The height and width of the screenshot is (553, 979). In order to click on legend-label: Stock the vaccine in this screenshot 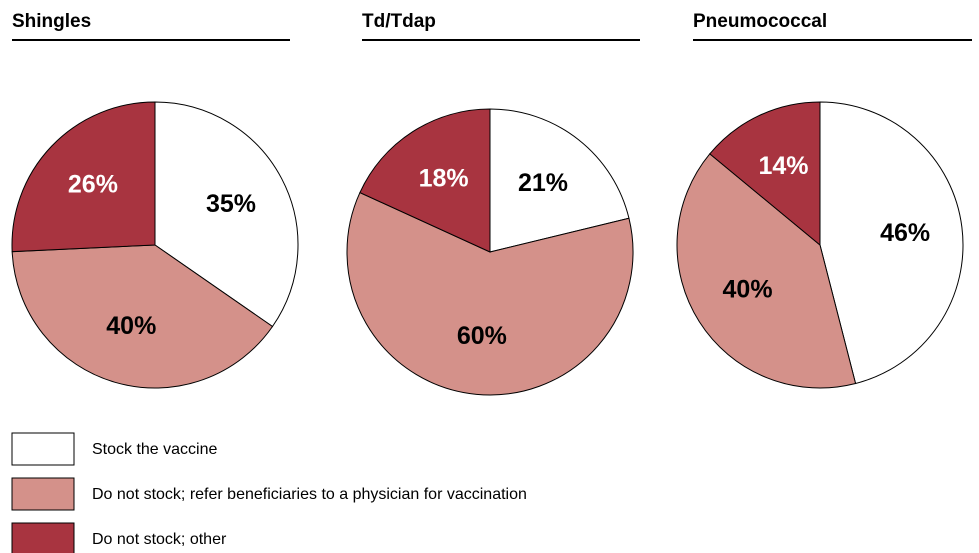, I will do `click(155, 449)`.